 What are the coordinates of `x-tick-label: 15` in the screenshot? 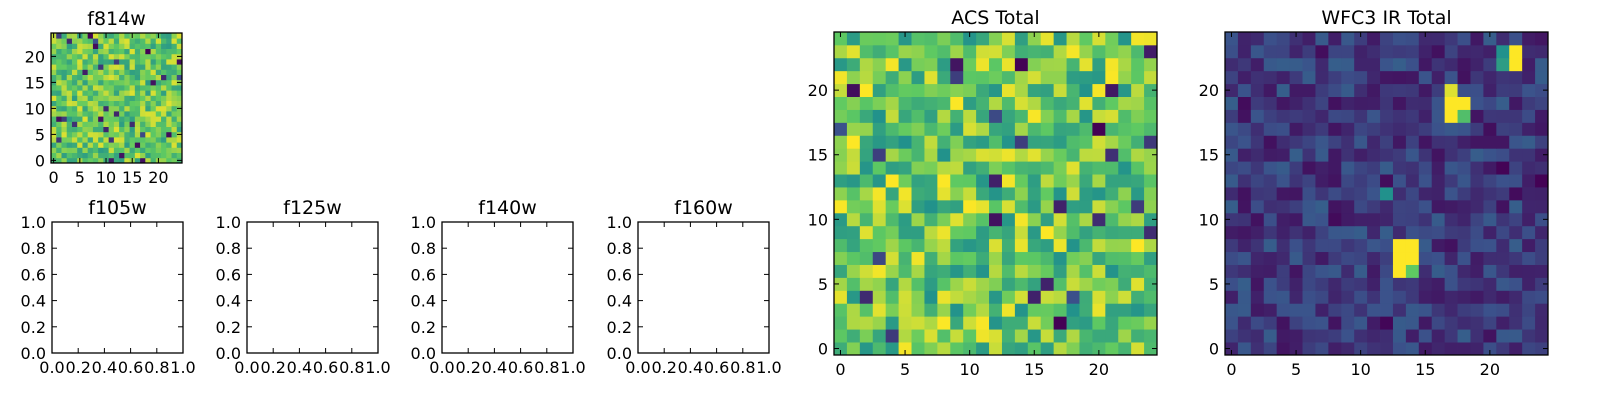 It's located at (1425, 369).